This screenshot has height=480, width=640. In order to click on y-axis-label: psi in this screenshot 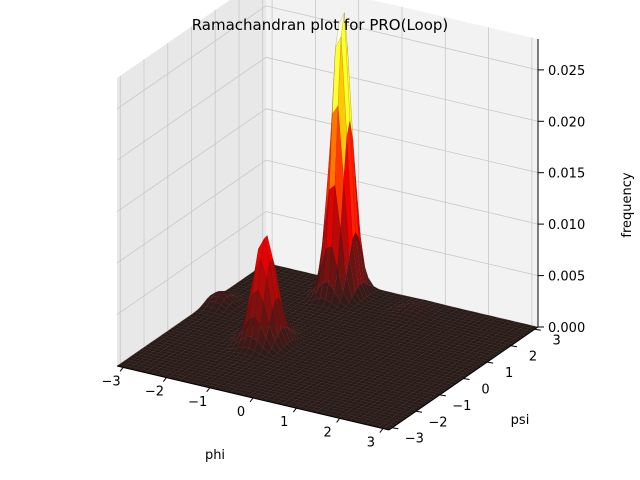, I will do `click(520, 420)`.